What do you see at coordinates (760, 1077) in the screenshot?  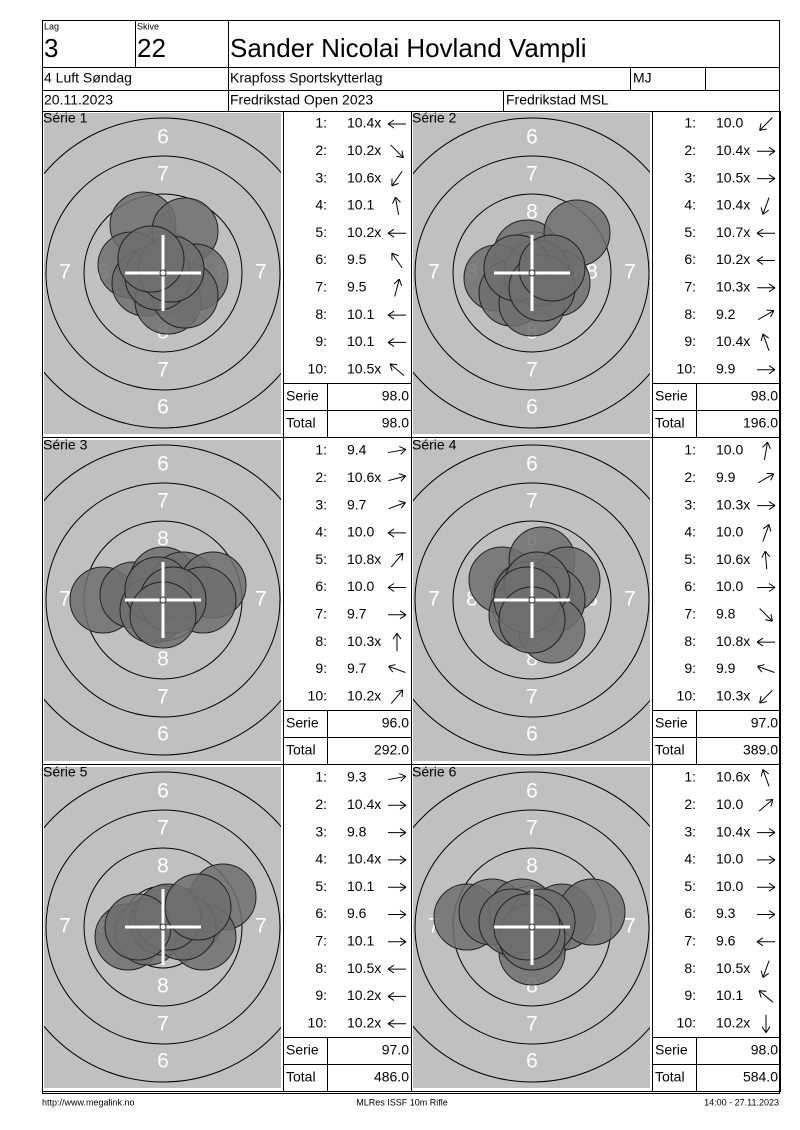 I see `total-score: 584.0` at bounding box center [760, 1077].